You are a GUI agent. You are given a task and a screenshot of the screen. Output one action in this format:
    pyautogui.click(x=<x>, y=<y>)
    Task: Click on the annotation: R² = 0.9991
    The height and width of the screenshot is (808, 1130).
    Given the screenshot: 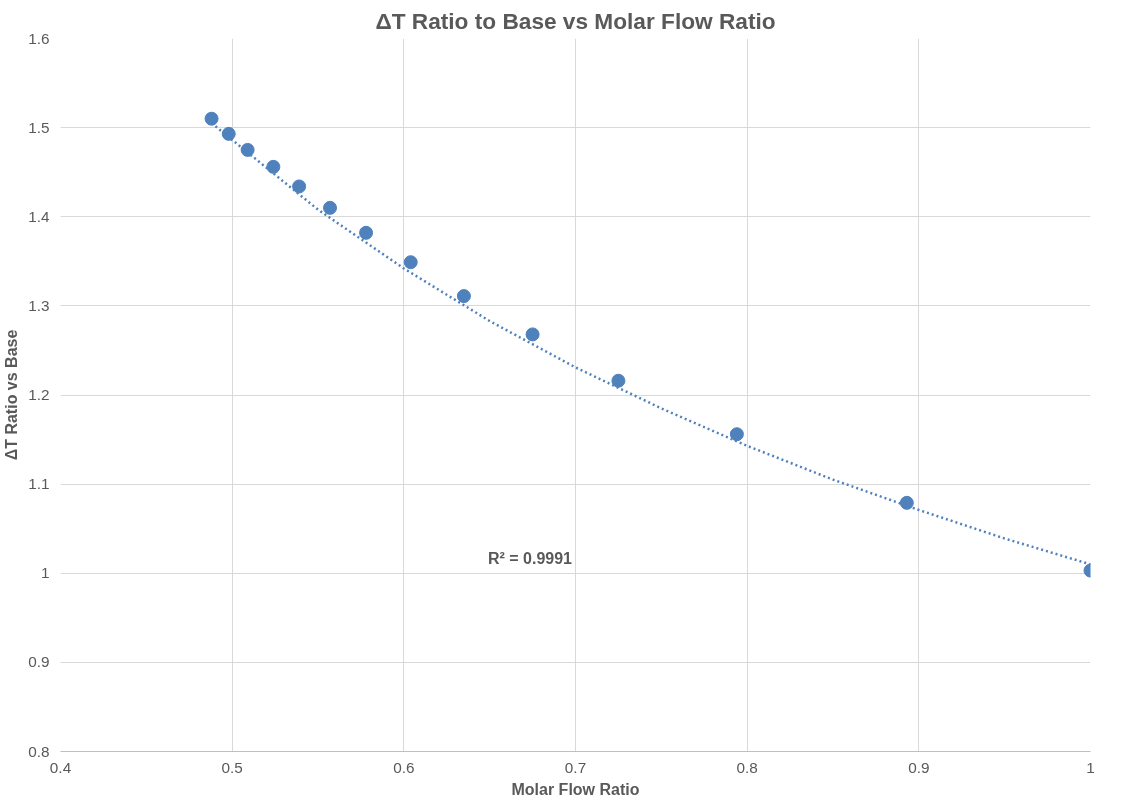 What is the action you would take?
    pyautogui.click(x=530, y=559)
    